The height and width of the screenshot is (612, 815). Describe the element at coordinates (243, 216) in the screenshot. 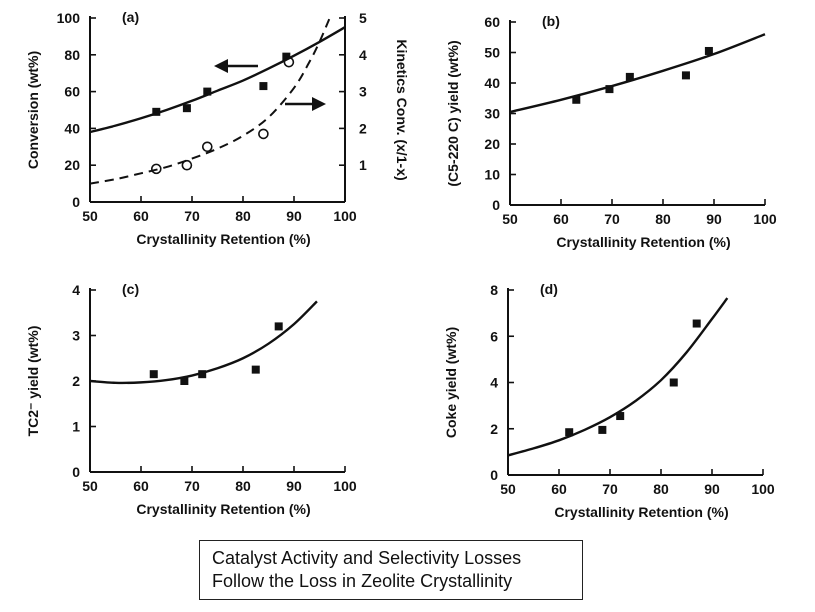

I see `panel-a-xtick-label: 80` at that location.